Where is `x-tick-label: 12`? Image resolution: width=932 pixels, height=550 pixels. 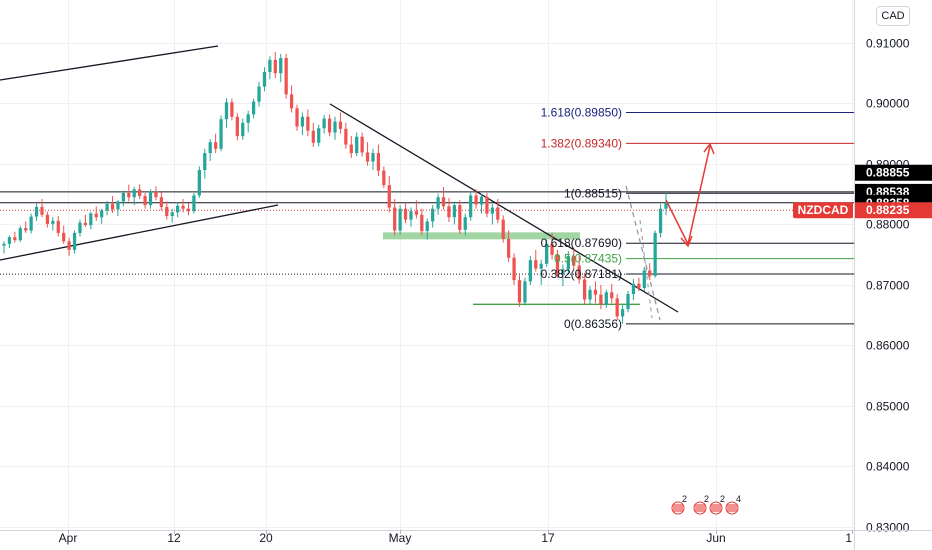
x-tick-label: 12 is located at coordinates (174, 538).